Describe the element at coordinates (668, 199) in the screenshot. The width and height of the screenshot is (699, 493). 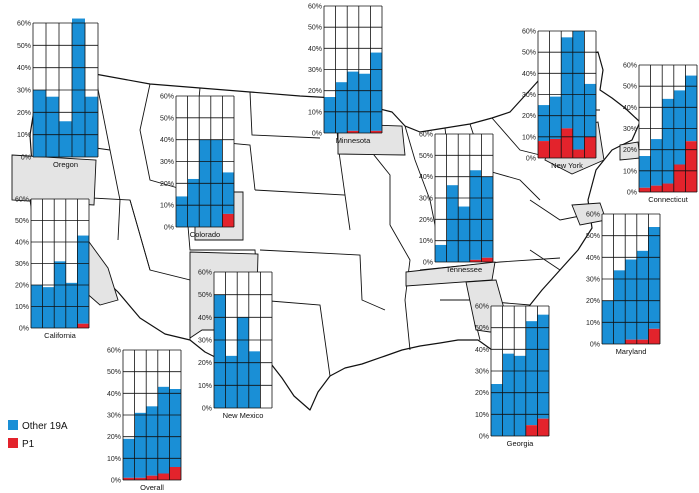
I see `state-label-connecticut: Connecticut` at that location.